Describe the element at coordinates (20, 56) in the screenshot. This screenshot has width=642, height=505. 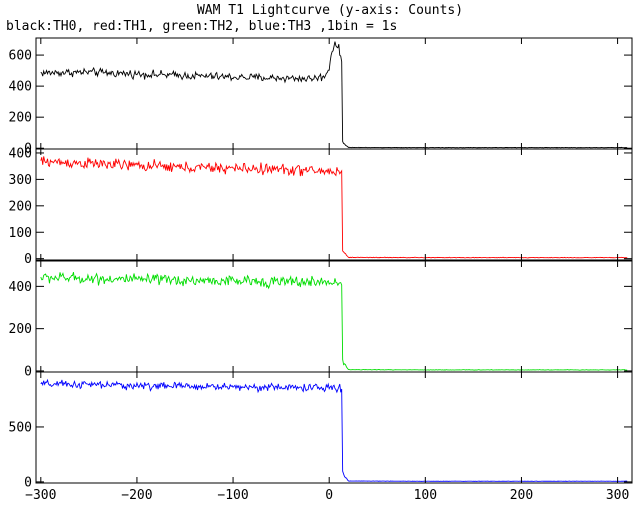
I see `y-tick-label: 600` at that location.